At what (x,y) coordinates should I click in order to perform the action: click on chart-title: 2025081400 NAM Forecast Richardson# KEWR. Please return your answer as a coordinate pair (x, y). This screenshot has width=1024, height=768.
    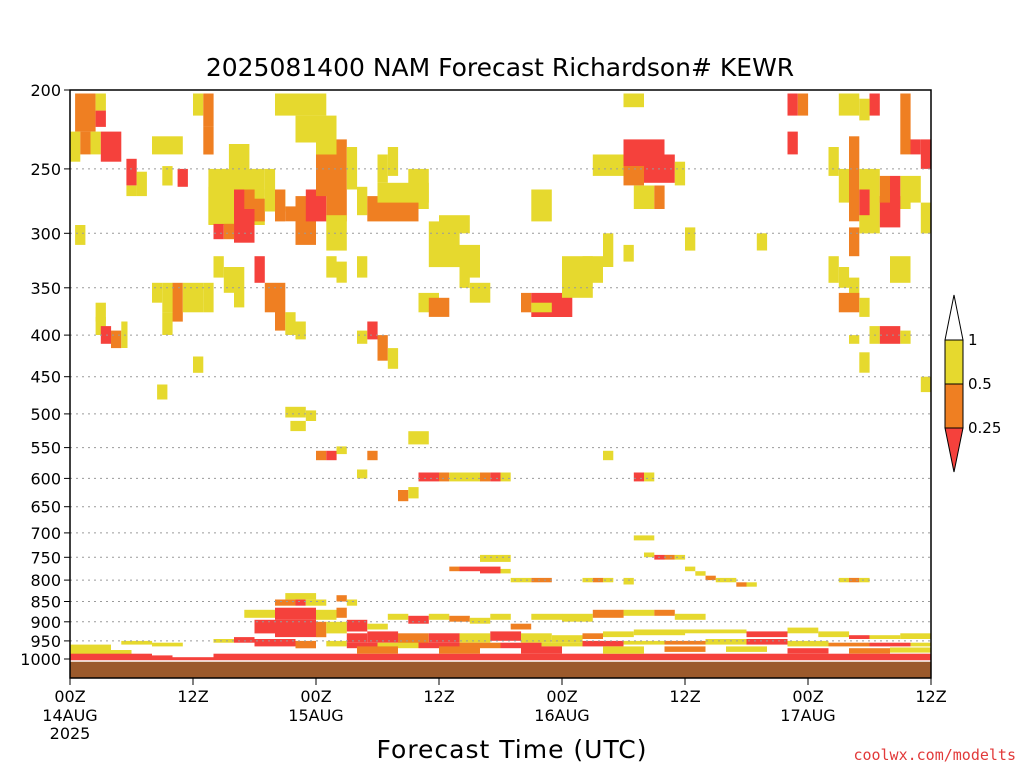
    Looking at the image, I should click on (500, 67).